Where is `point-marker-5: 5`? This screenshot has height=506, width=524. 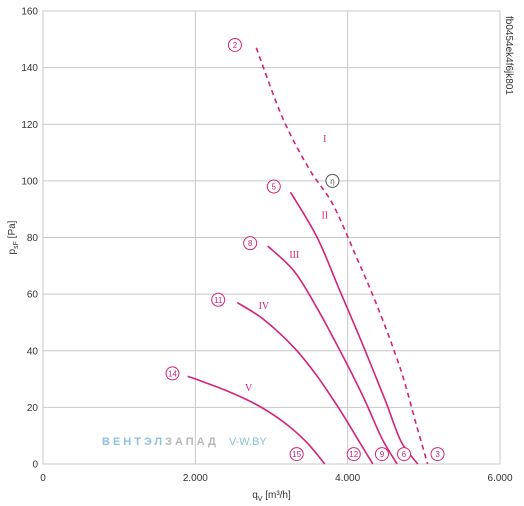
point-marker-5: 5 is located at coordinates (273, 186).